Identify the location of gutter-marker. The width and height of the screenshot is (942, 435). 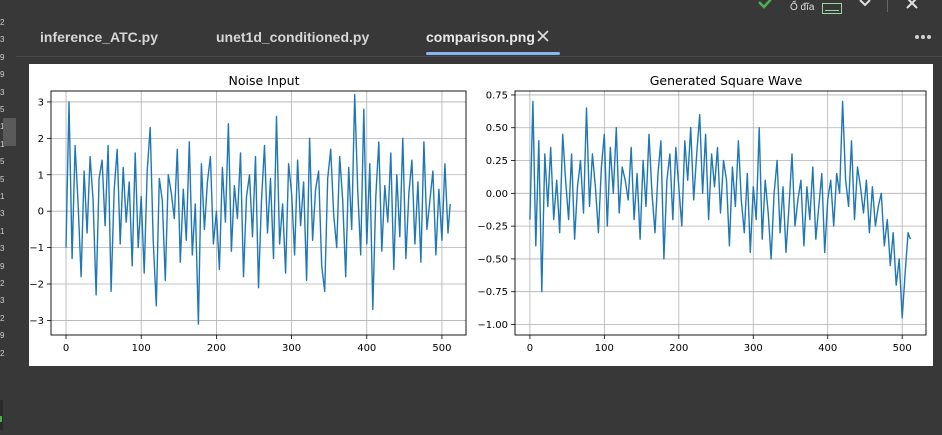
(1, 415).